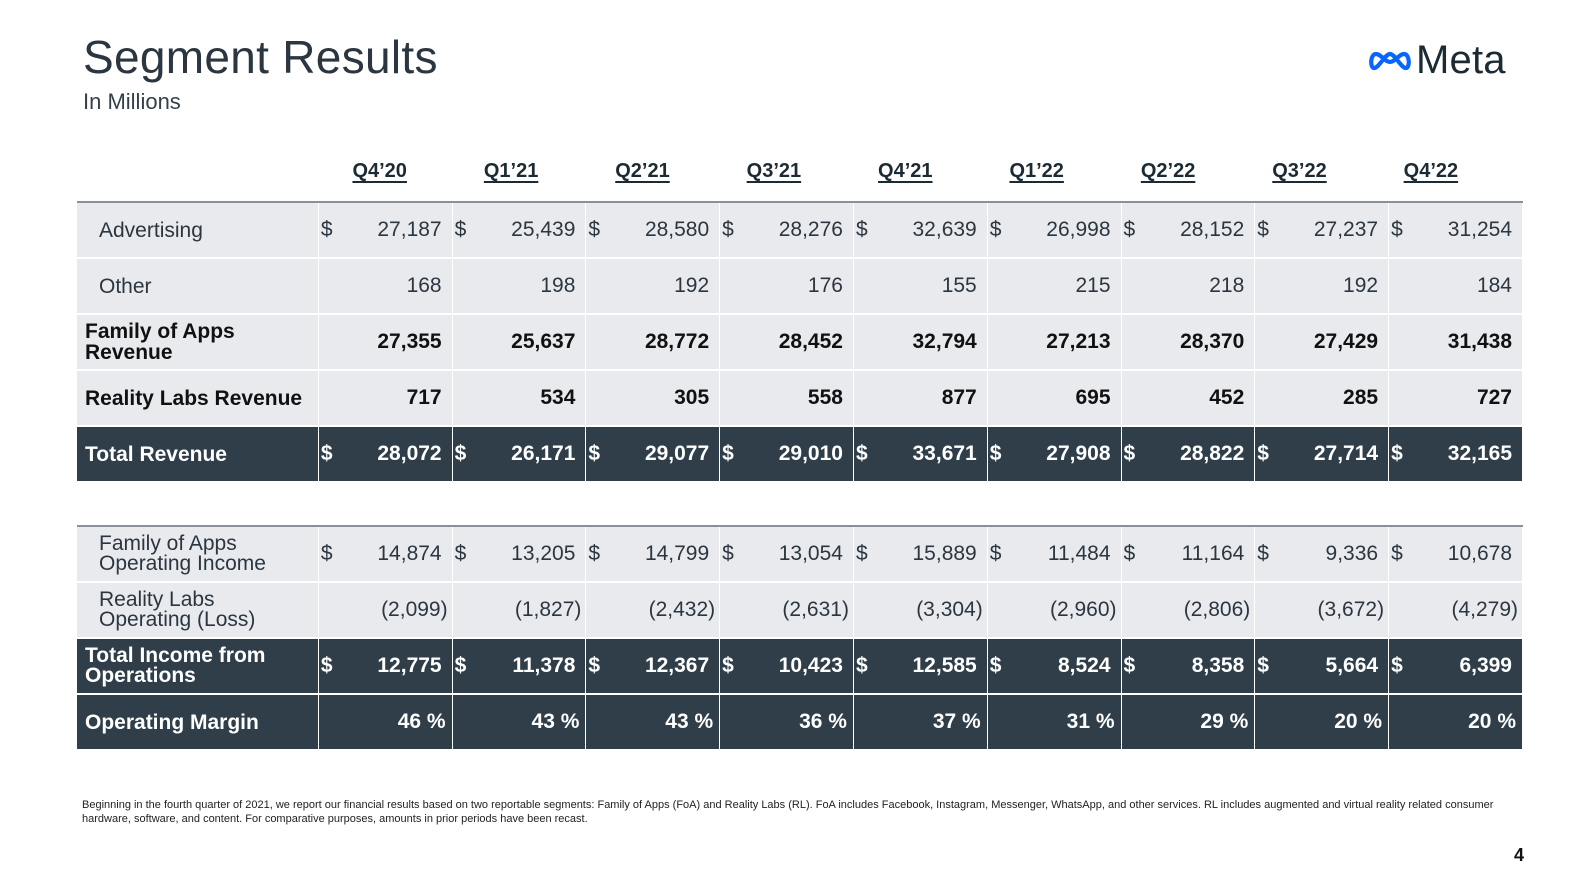 The width and height of the screenshot is (1593, 877). I want to click on value-text: 32,639, so click(944, 229).